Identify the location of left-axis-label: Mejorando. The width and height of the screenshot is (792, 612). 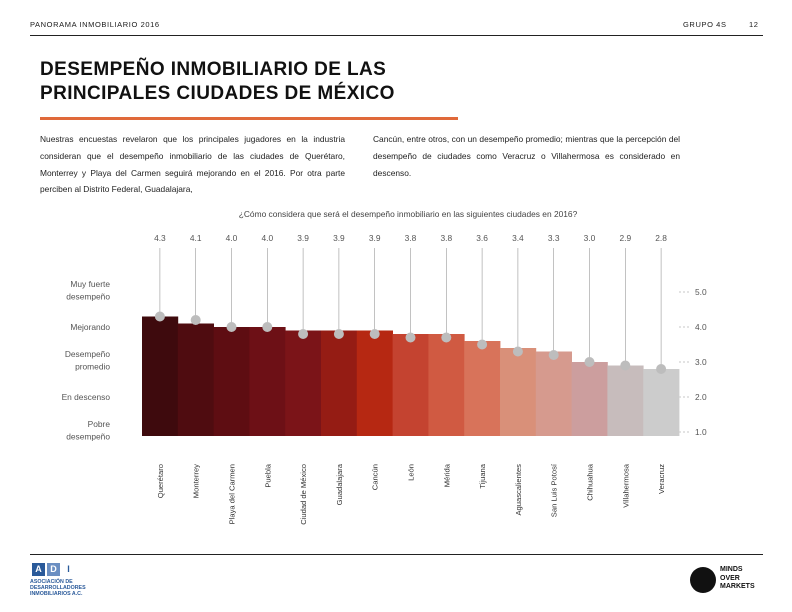
(90, 327).